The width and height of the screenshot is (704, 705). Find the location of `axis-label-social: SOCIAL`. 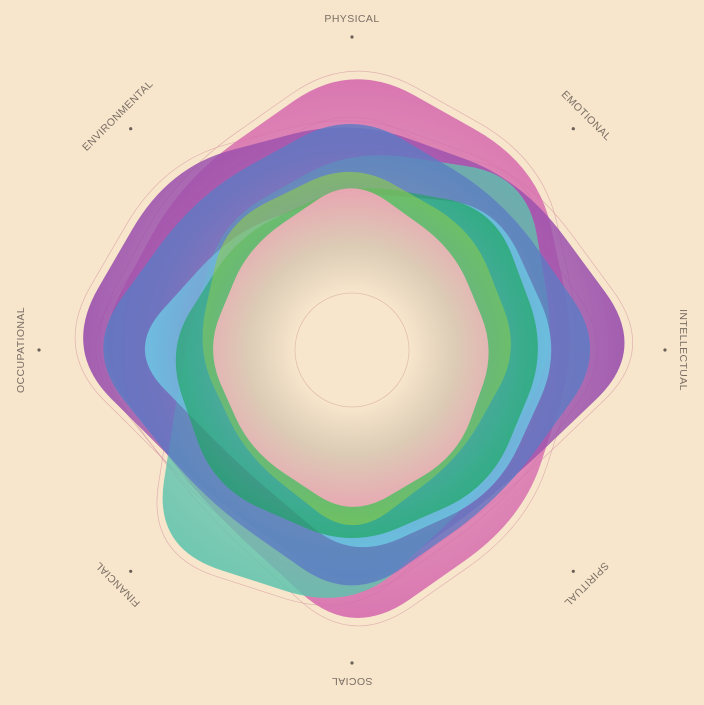

axis-label-social: SOCIAL is located at coordinates (352, 681).